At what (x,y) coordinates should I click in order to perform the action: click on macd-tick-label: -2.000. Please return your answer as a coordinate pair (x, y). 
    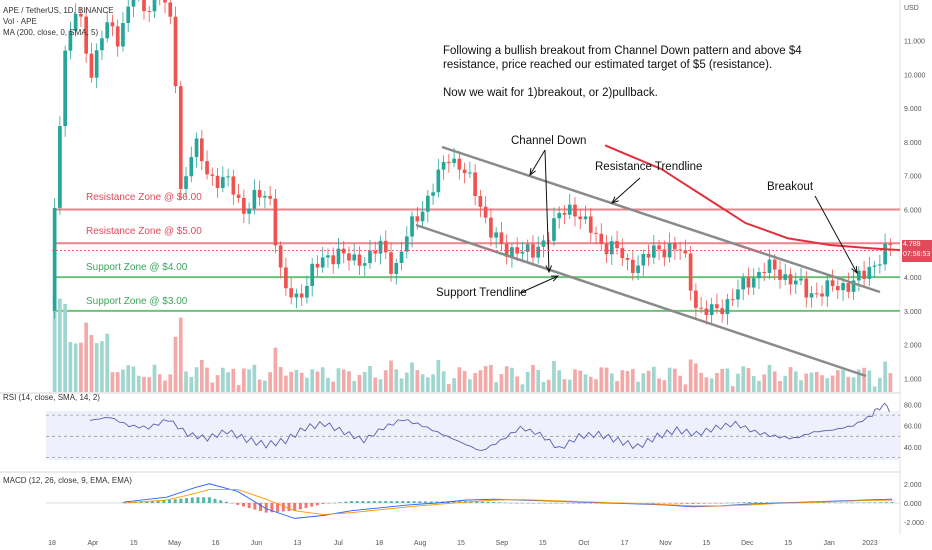
    Looking at the image, I should click on (914, 523).